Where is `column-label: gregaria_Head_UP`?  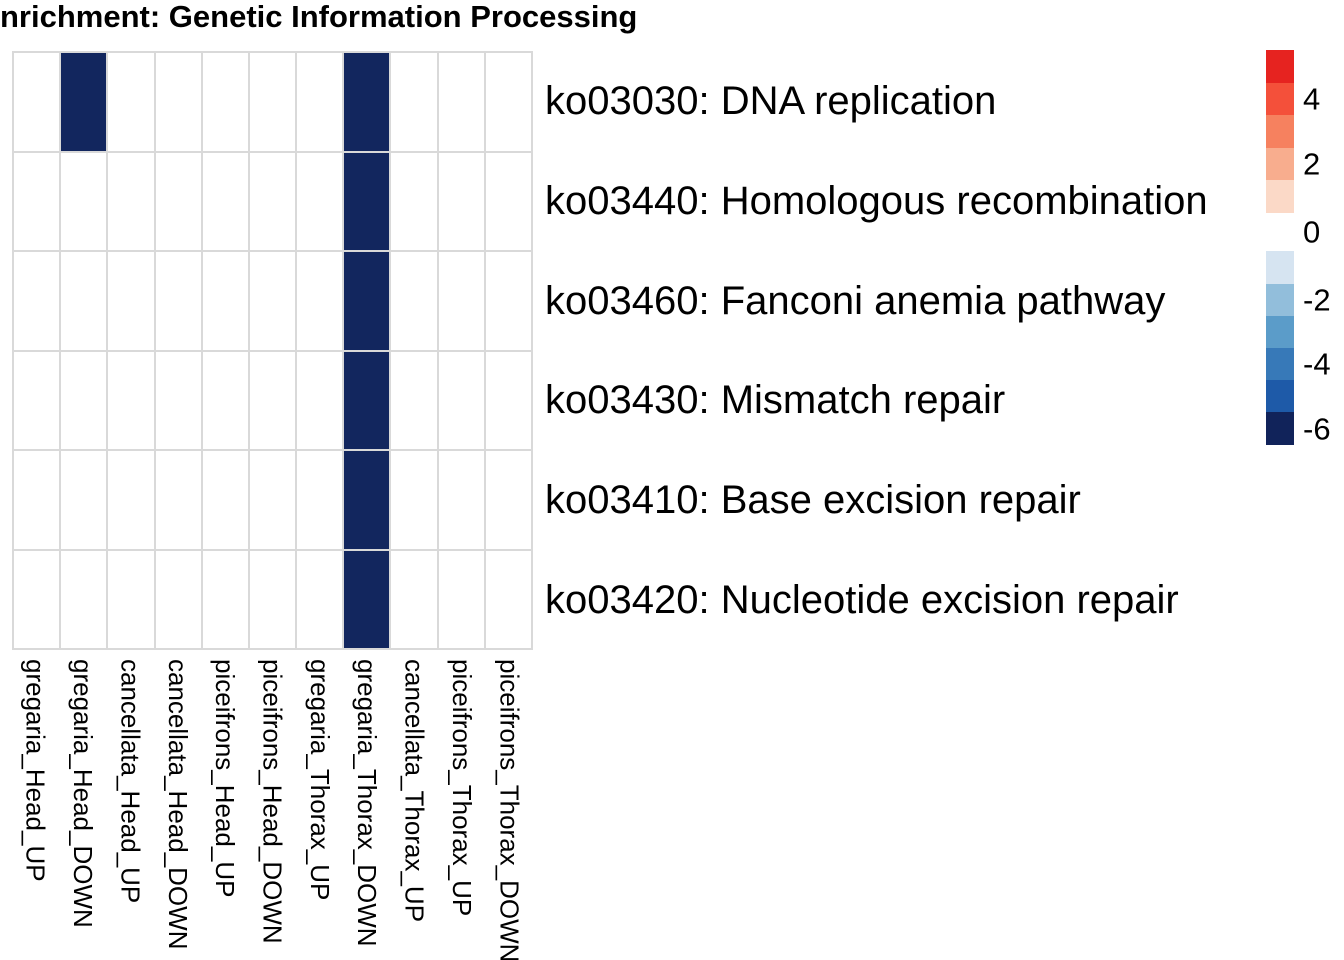
column-label: gregaria_Head_UP is located at coordinates (35, 807).